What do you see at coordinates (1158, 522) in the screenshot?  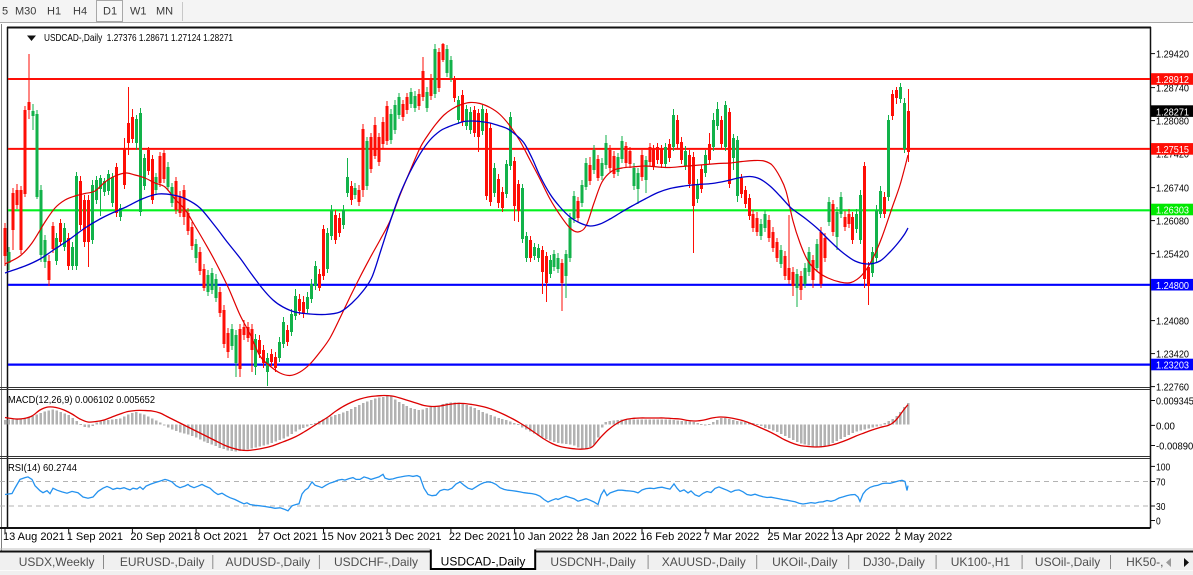 I see `svg-text: 0` at bounding box center [1158, 522].